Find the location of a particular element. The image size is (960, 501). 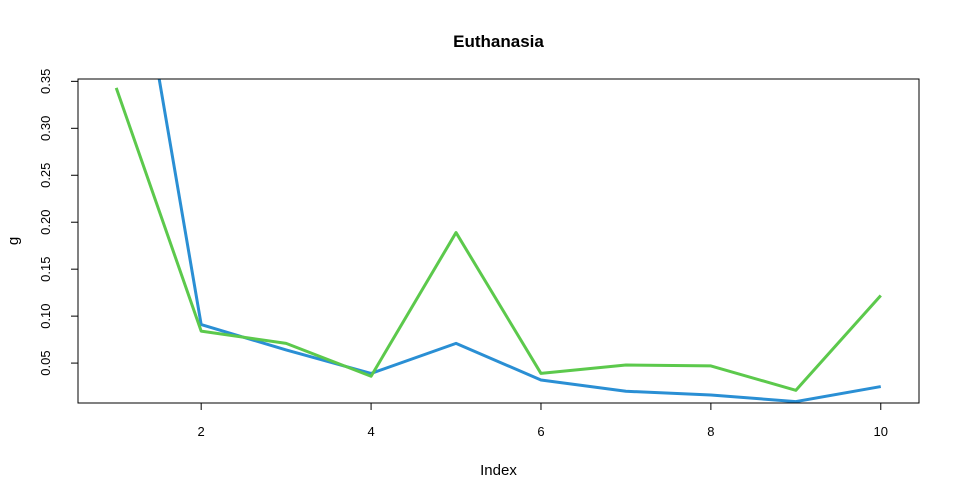

y-tick-label: 0.35 is located at coordinates (45, 81).